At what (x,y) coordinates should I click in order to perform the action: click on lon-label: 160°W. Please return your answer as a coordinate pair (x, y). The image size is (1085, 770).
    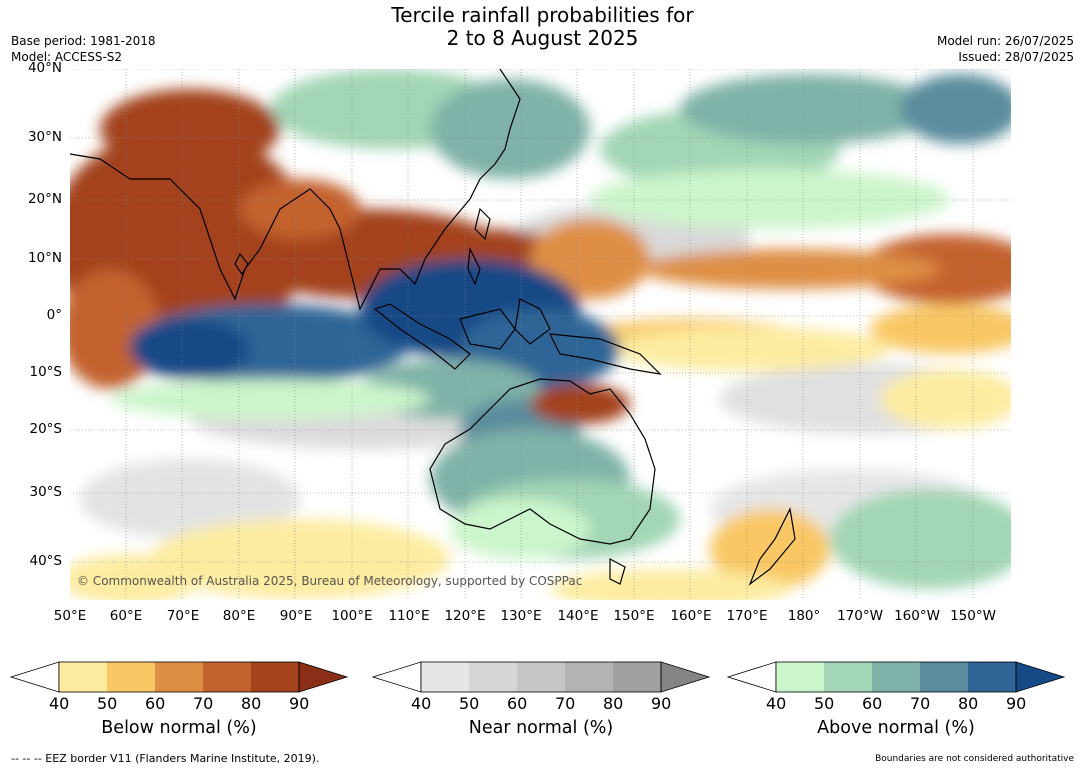
    Looking at the image, I should click on (917, 616).